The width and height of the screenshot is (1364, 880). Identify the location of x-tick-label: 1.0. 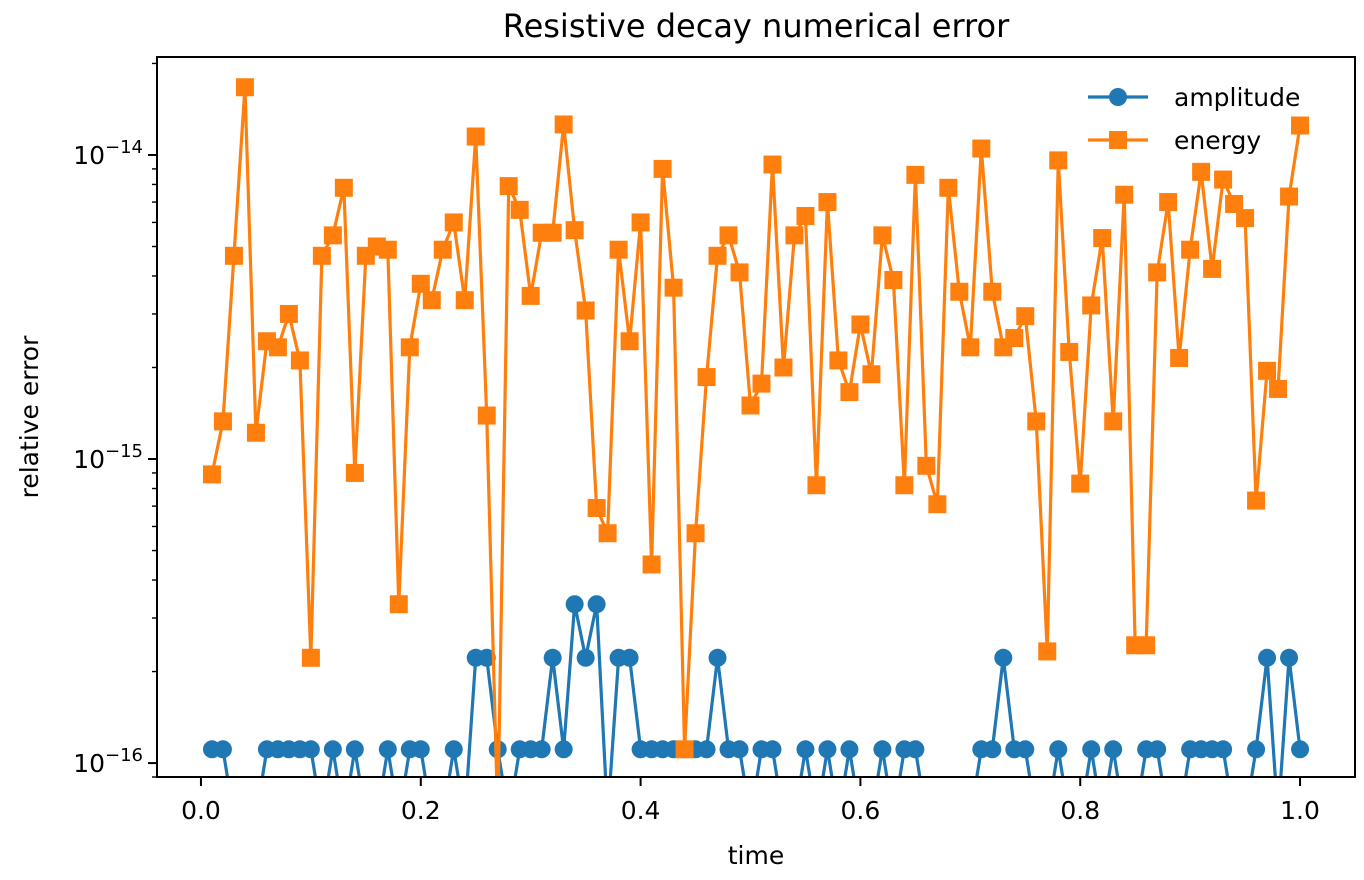
(1300, 810).